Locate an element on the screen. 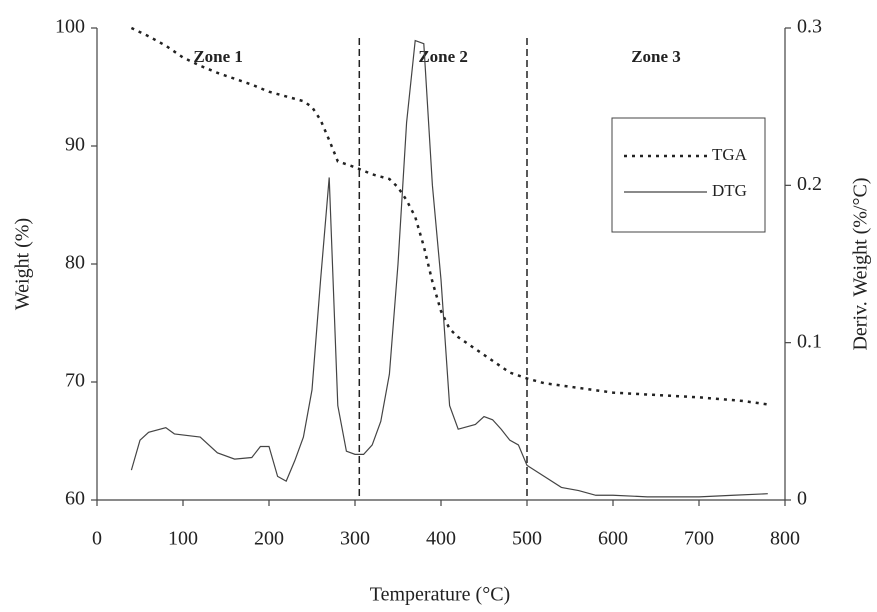 The width and height of the screenshot is (877, 612). x-tick-label: 600 is located at coordinates (613, 539).